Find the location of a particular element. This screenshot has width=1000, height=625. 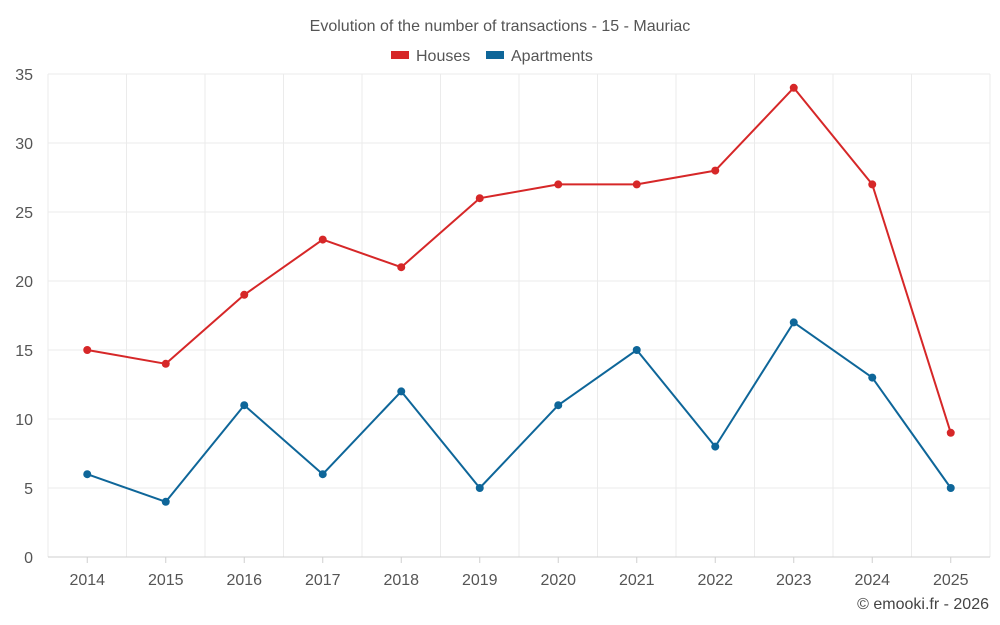

credit-text: © emooki.fr - 2026 is located at coordinates (923, 604).